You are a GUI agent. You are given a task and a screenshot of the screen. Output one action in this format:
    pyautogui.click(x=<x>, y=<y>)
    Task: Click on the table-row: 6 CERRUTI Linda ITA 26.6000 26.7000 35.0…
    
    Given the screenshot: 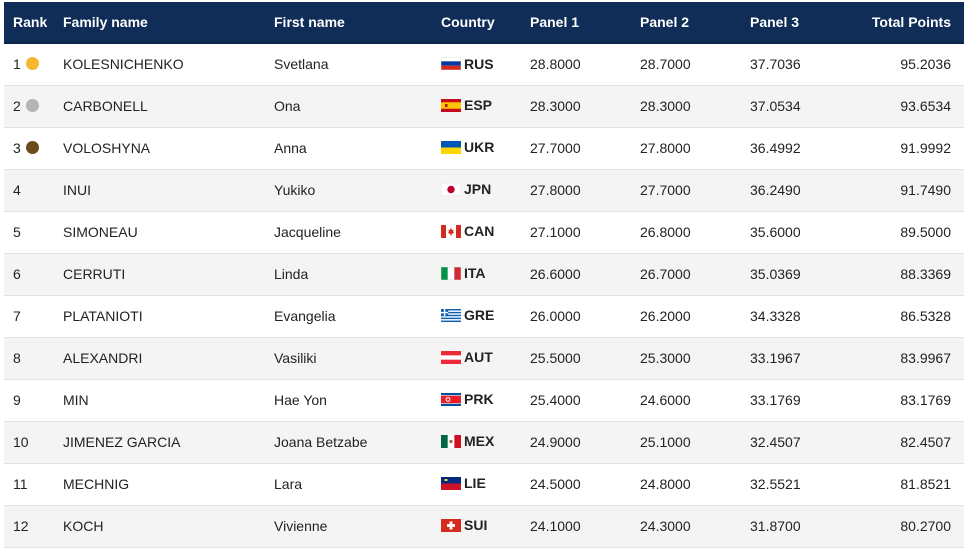 What is the action you would take?
    pyautogui.click(x=484, y=274)
    